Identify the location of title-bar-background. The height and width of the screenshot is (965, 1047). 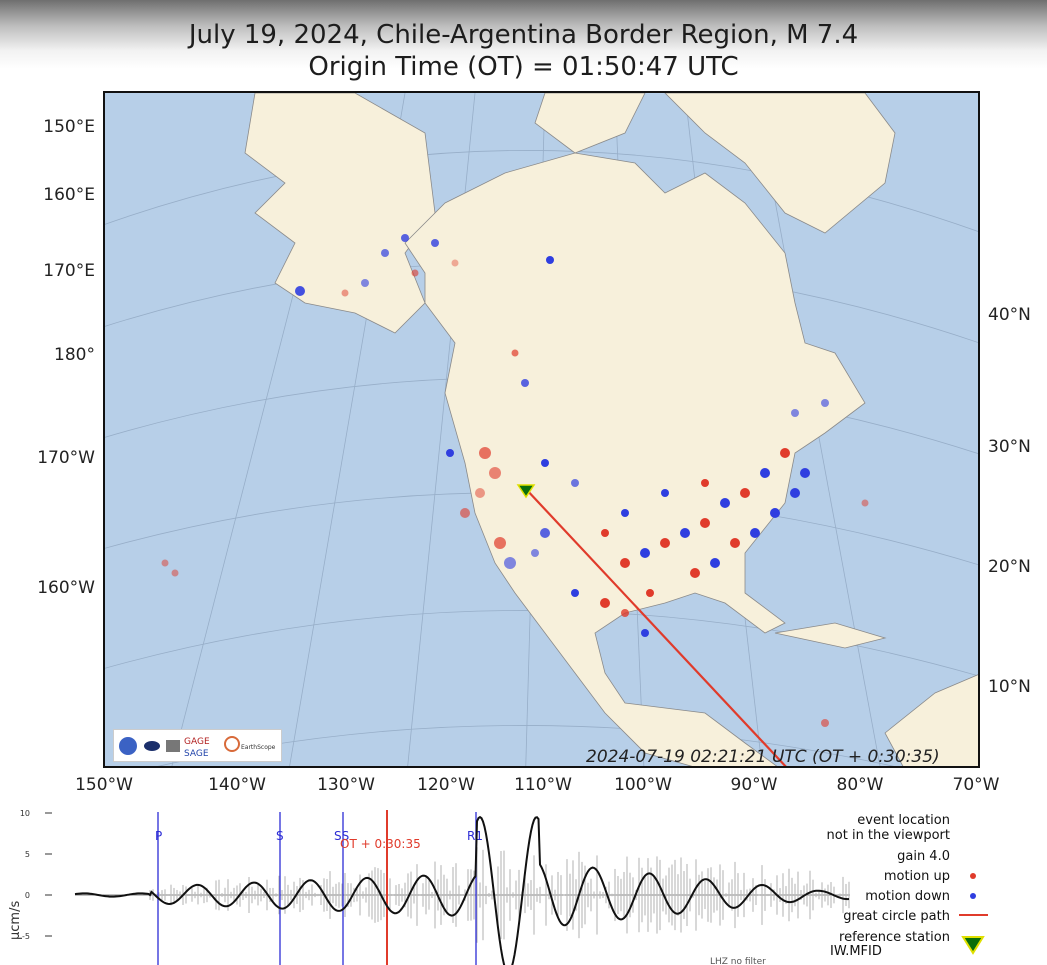
(523, 46).